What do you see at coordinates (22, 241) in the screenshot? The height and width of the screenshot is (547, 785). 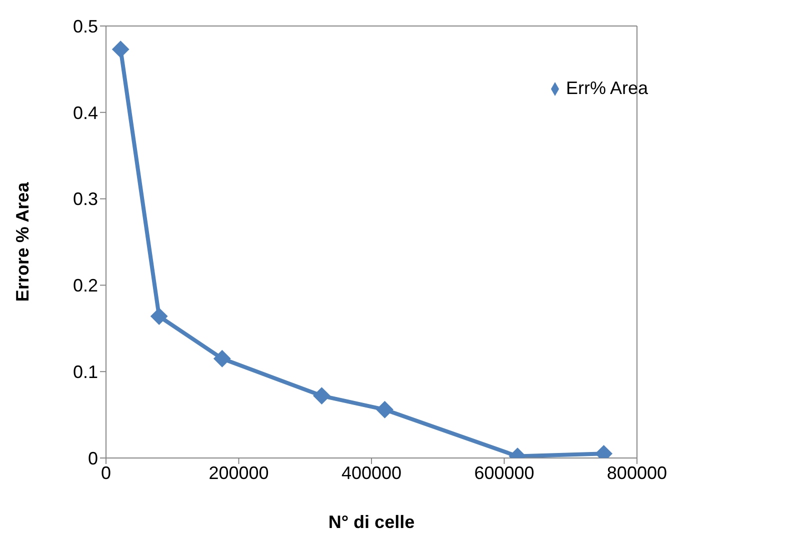 I see `y-axis-title: Errore % Area` at bounding box center [22, 241].